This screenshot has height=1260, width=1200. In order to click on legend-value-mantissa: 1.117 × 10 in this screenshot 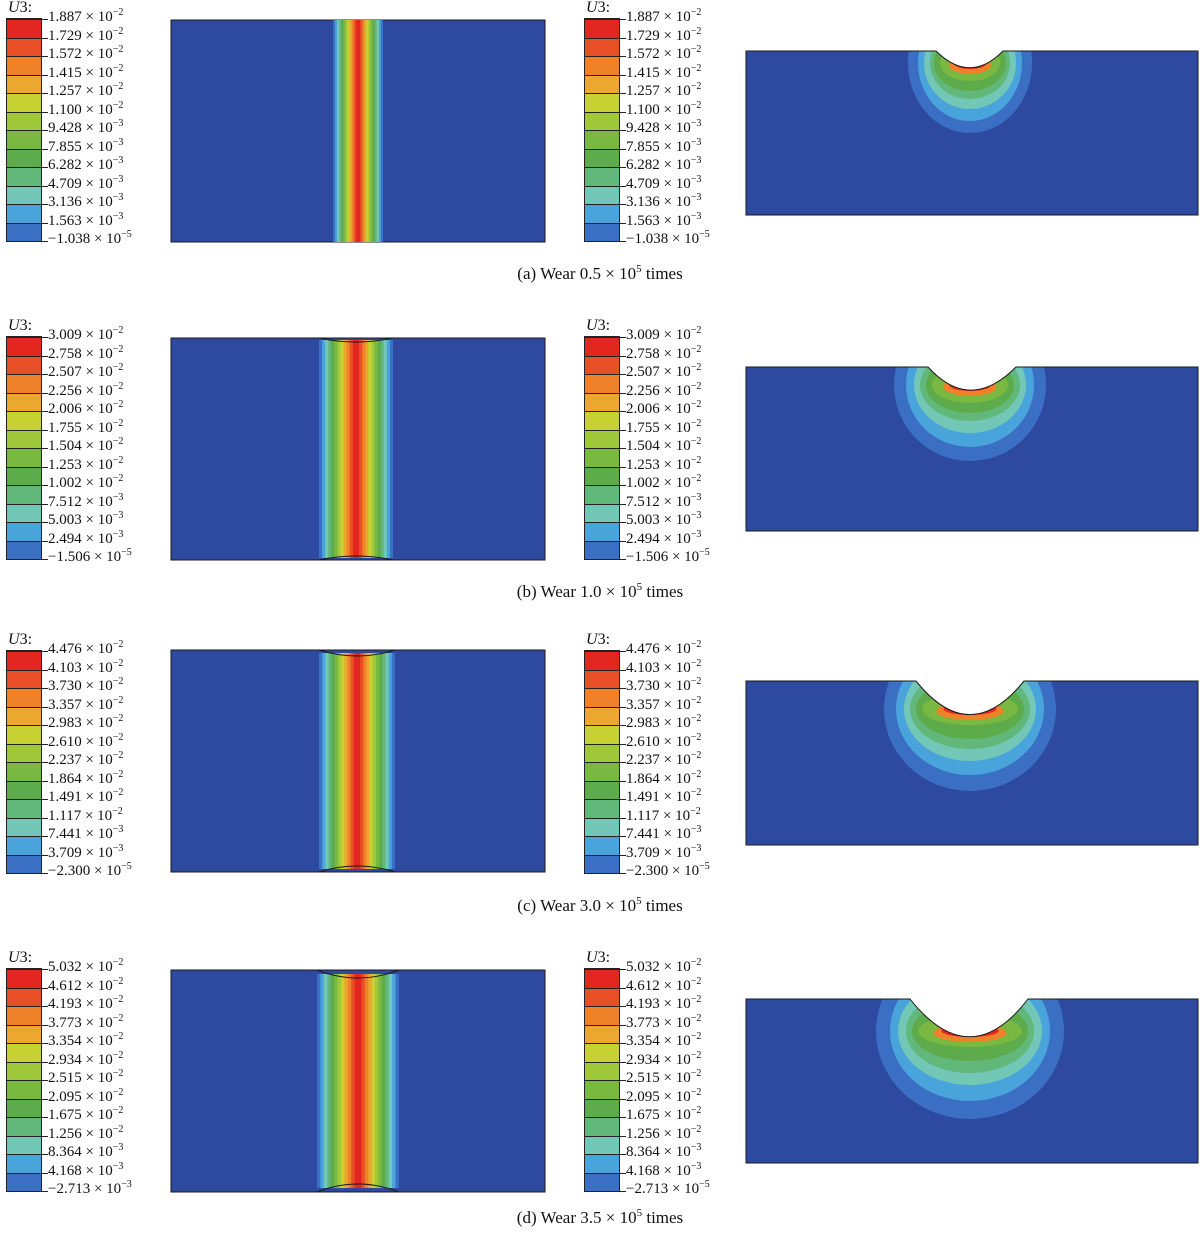, I will do `click(658, 815)`.